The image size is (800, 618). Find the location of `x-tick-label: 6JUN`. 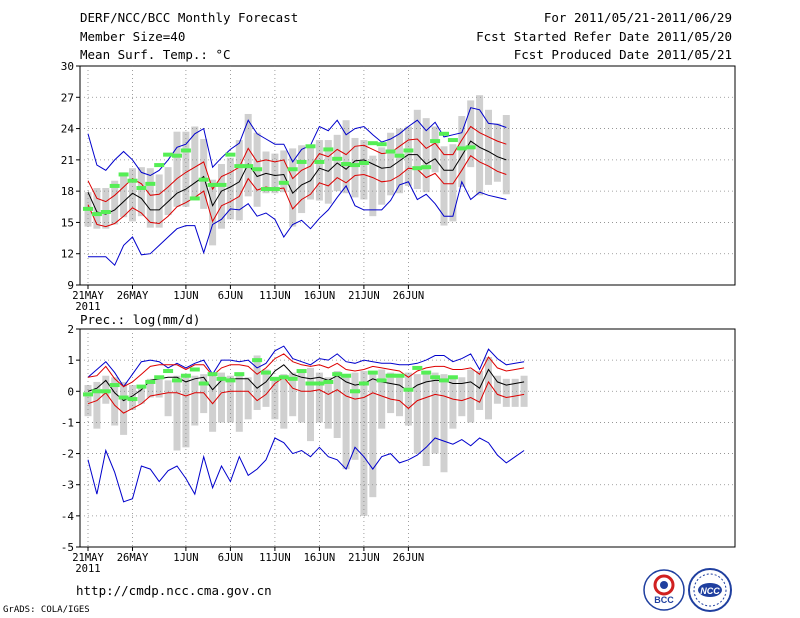

x-tick-label: 6JUN is located at coordinates (230, 296).